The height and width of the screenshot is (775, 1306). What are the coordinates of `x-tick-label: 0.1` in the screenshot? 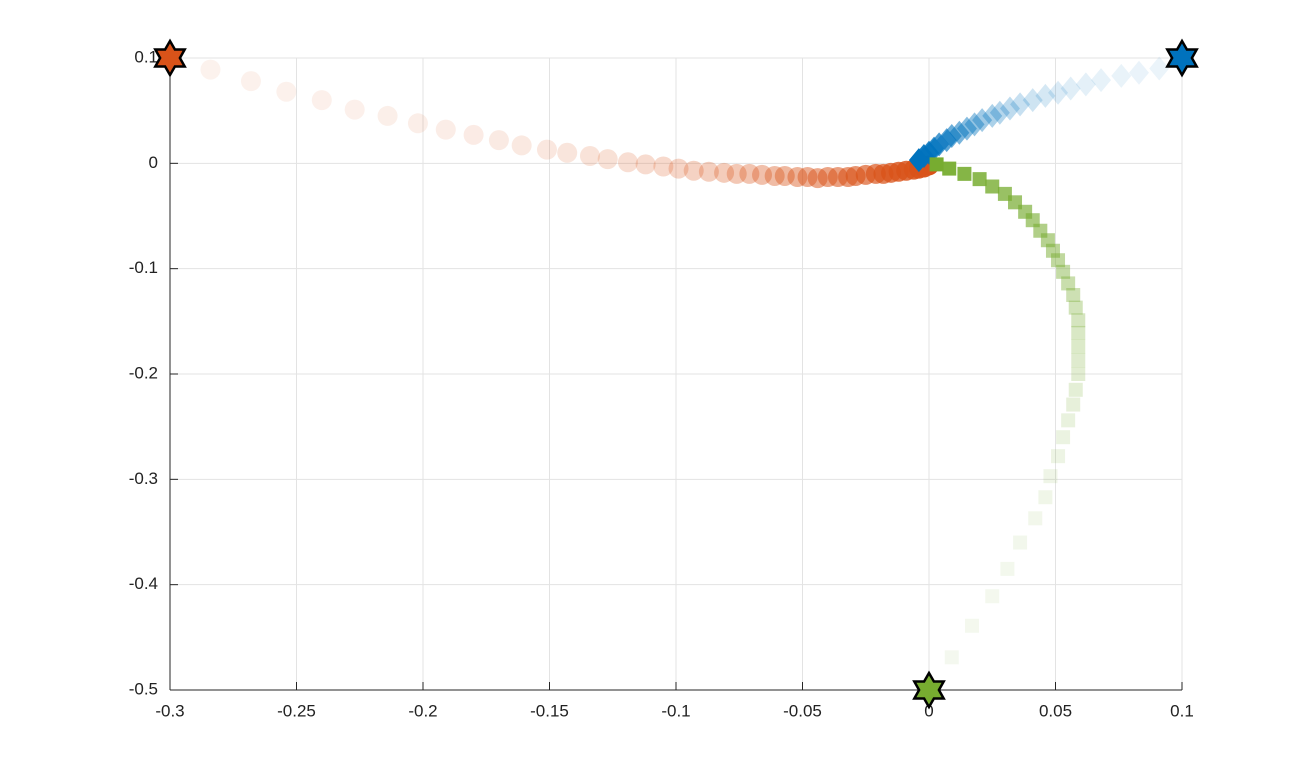 It's located at (1182, 710).